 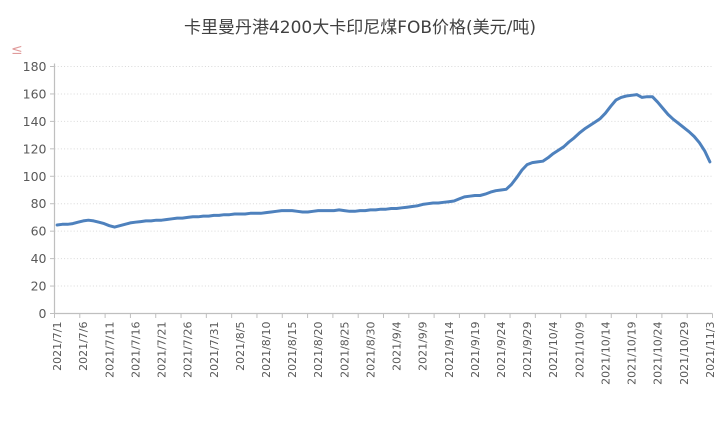 I want to click on x-tick-label: 2021/8/20, so click(x=318, y=350).